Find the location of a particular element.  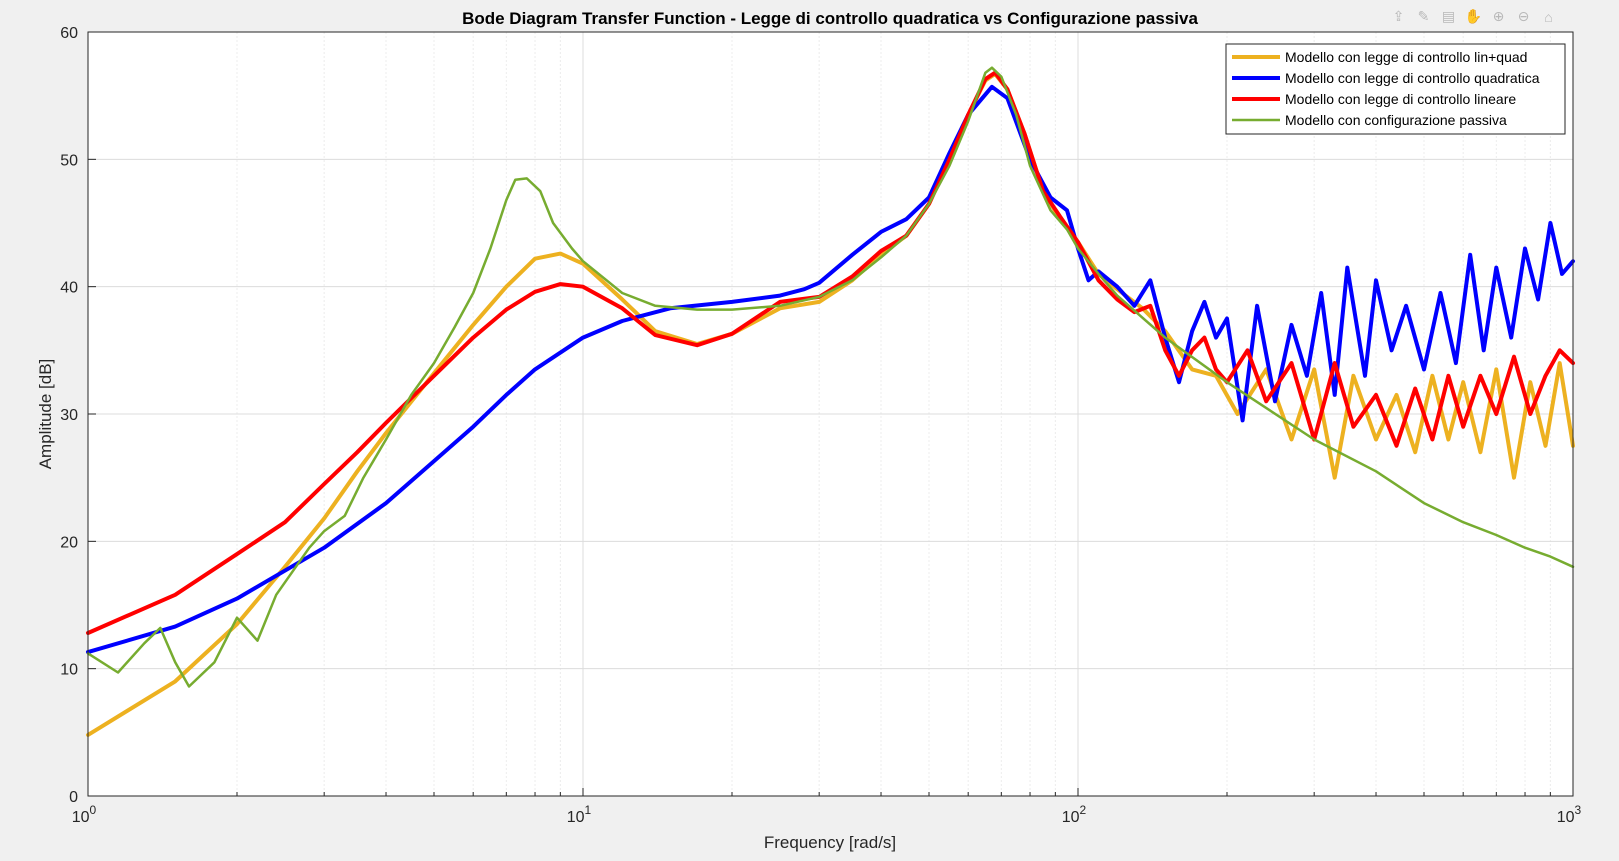

legend-label-3: Modello con configurazione passiva is located at coordinates (1396, 120).